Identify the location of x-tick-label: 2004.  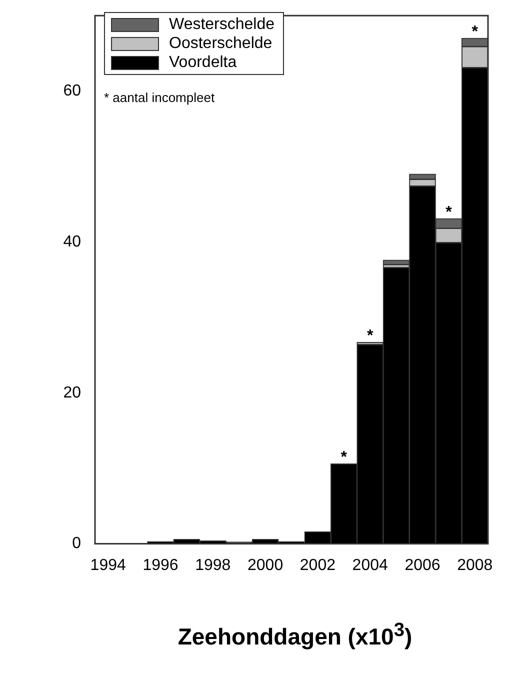
(370, 565).